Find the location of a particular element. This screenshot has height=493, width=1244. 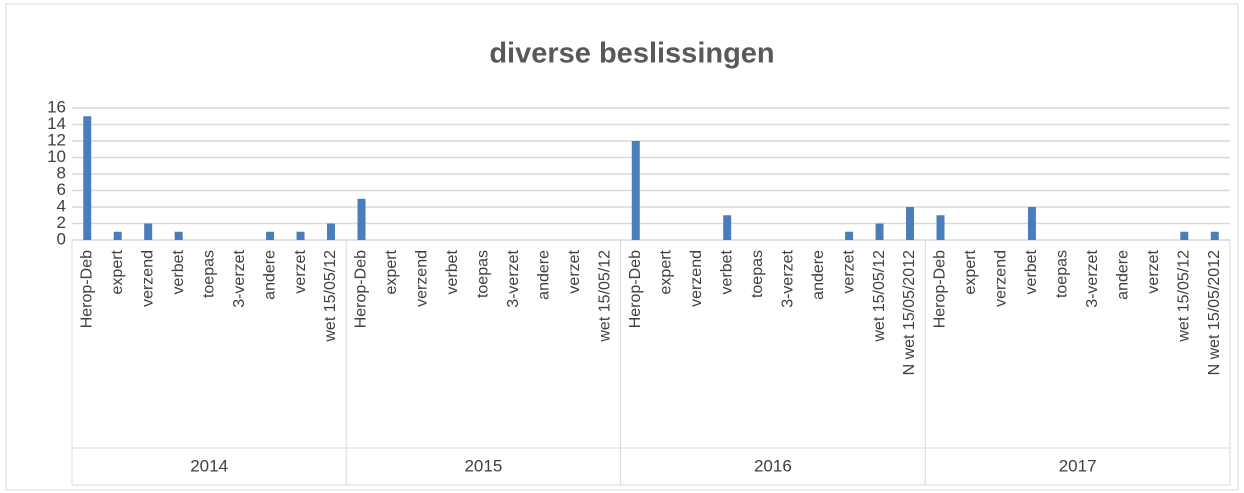

y-tick-label: 16 is located at coordinates (56, 106).